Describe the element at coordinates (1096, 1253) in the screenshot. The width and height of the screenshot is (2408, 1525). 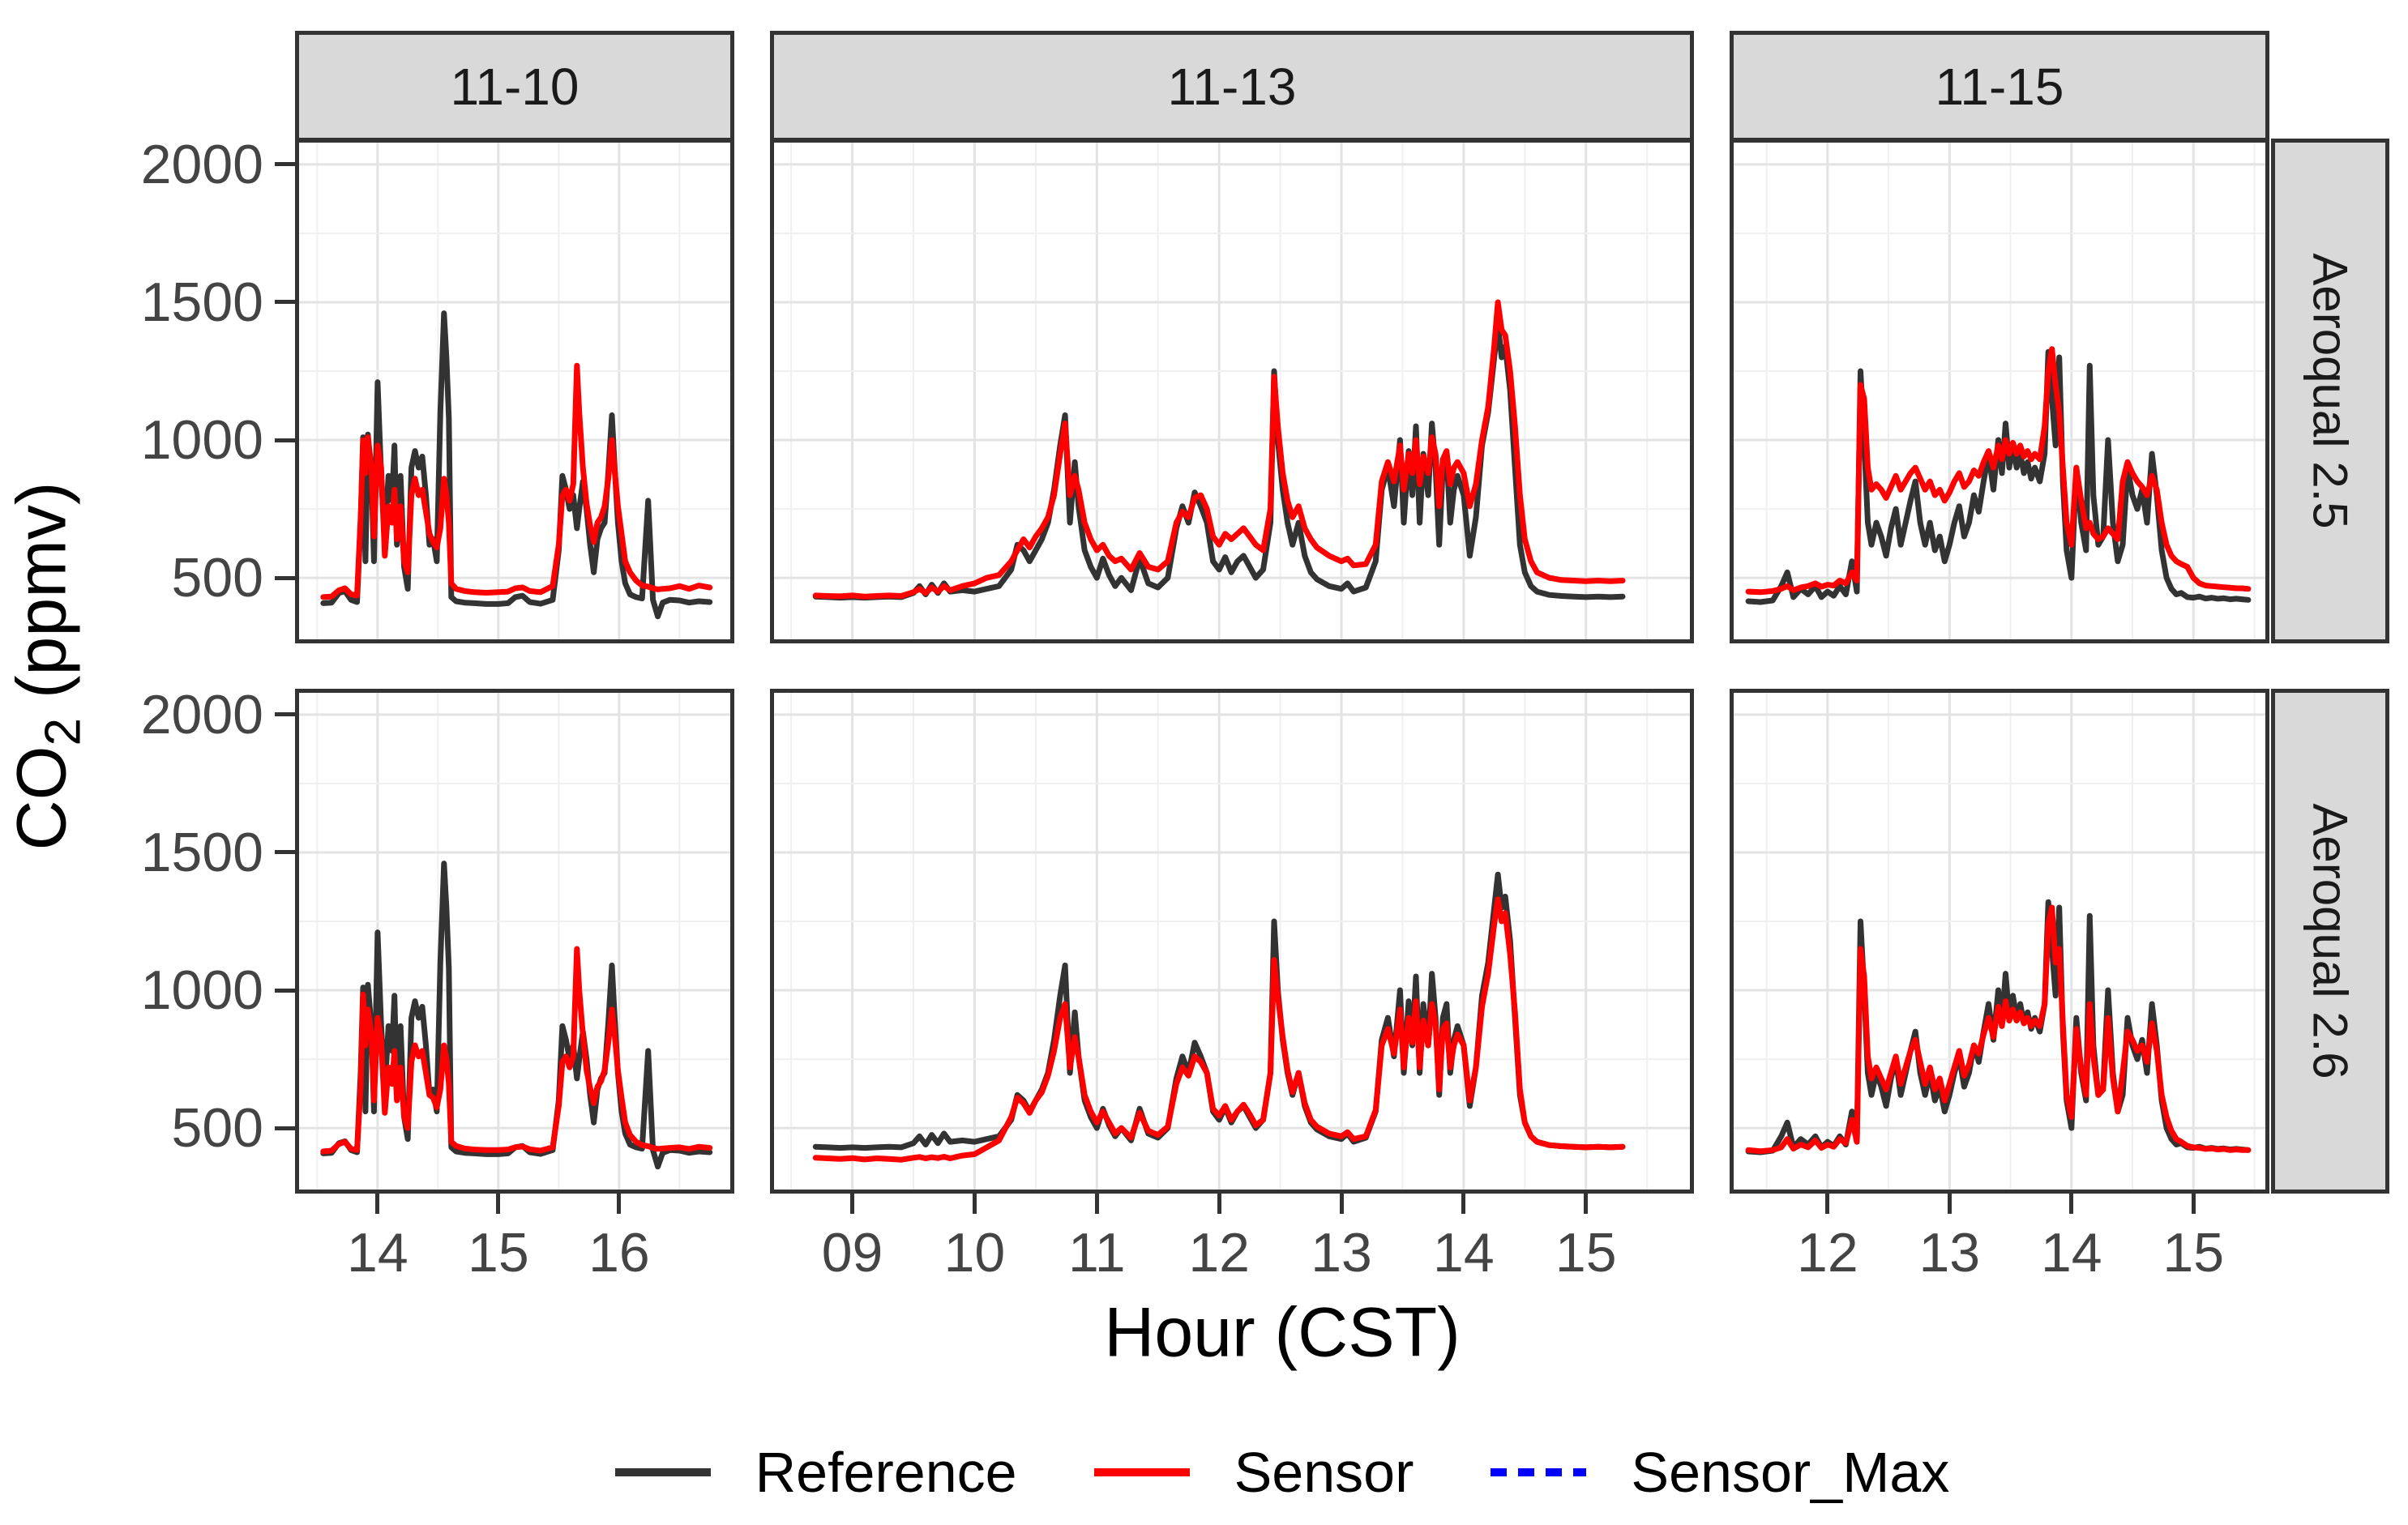
I see `x-tick-label: 11` at that location.